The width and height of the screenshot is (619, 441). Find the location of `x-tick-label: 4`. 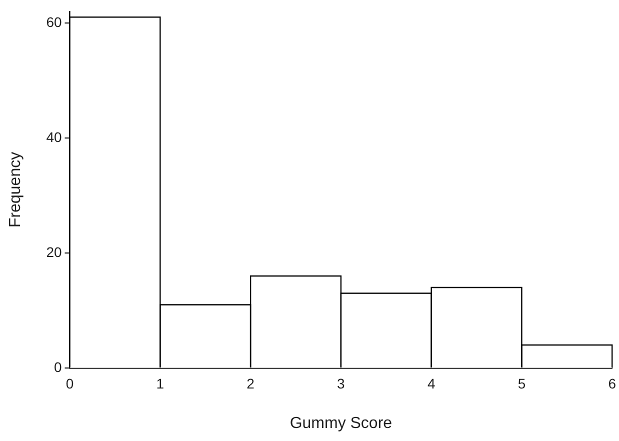

x-tick-label: 4 is located at coordinates (431, 383).